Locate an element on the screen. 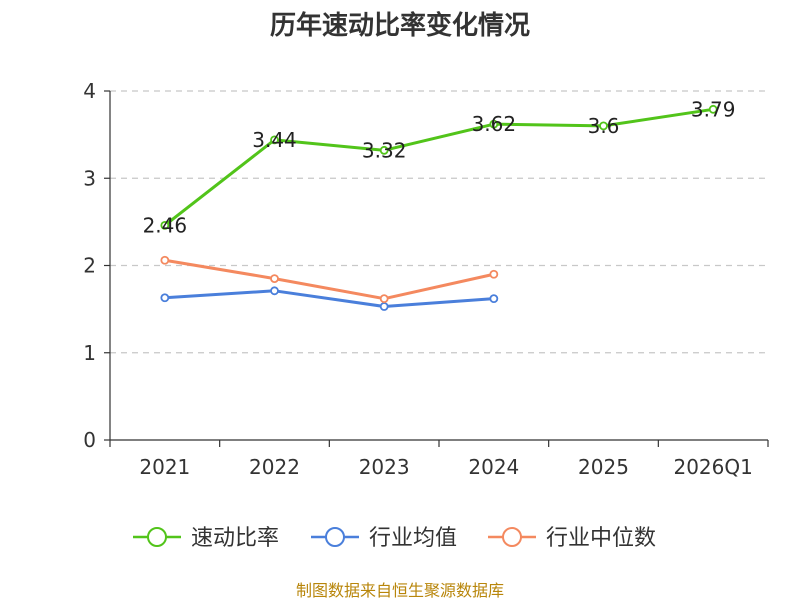 This screenshot has width=800, height=600. legend: 速动比率 行业均值 行业中位数 is located at coordinates (394, 538).